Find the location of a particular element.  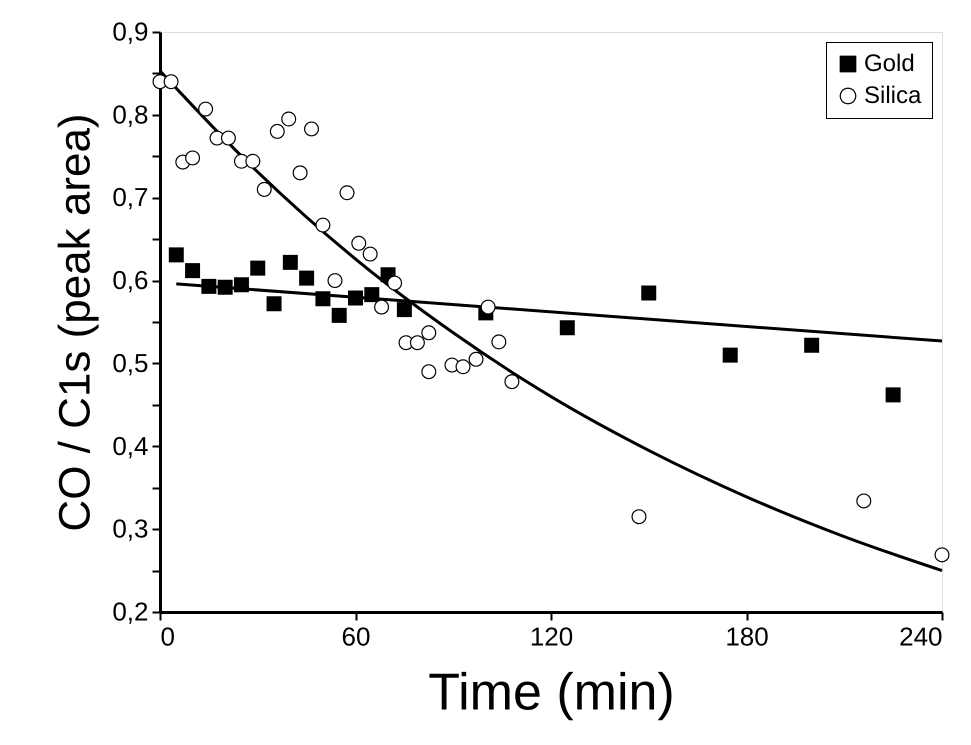

y-tick-label: 0,3 is located at coordinates (130, 529).